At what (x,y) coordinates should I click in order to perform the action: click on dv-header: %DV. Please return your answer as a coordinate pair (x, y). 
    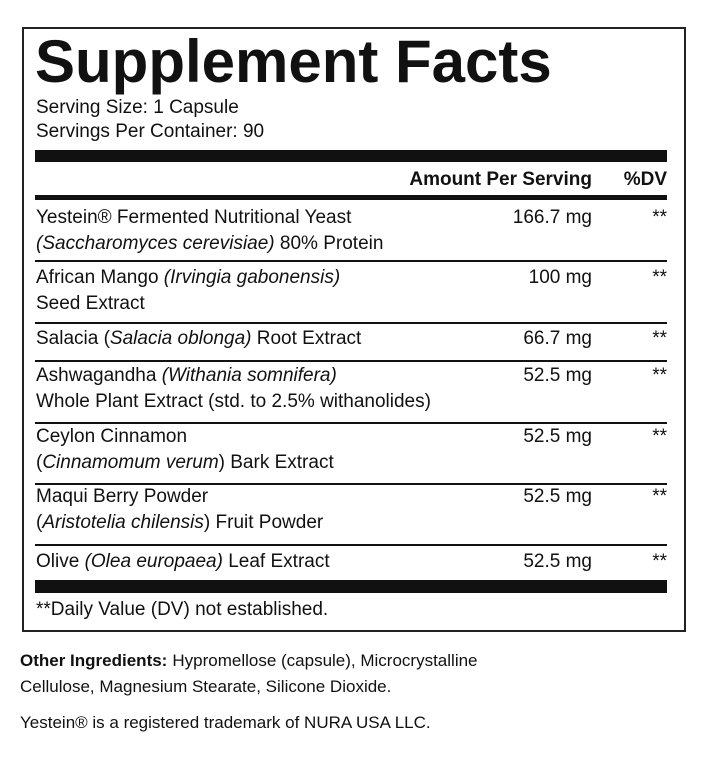
    Looking at the image, I should click on (645, 179).